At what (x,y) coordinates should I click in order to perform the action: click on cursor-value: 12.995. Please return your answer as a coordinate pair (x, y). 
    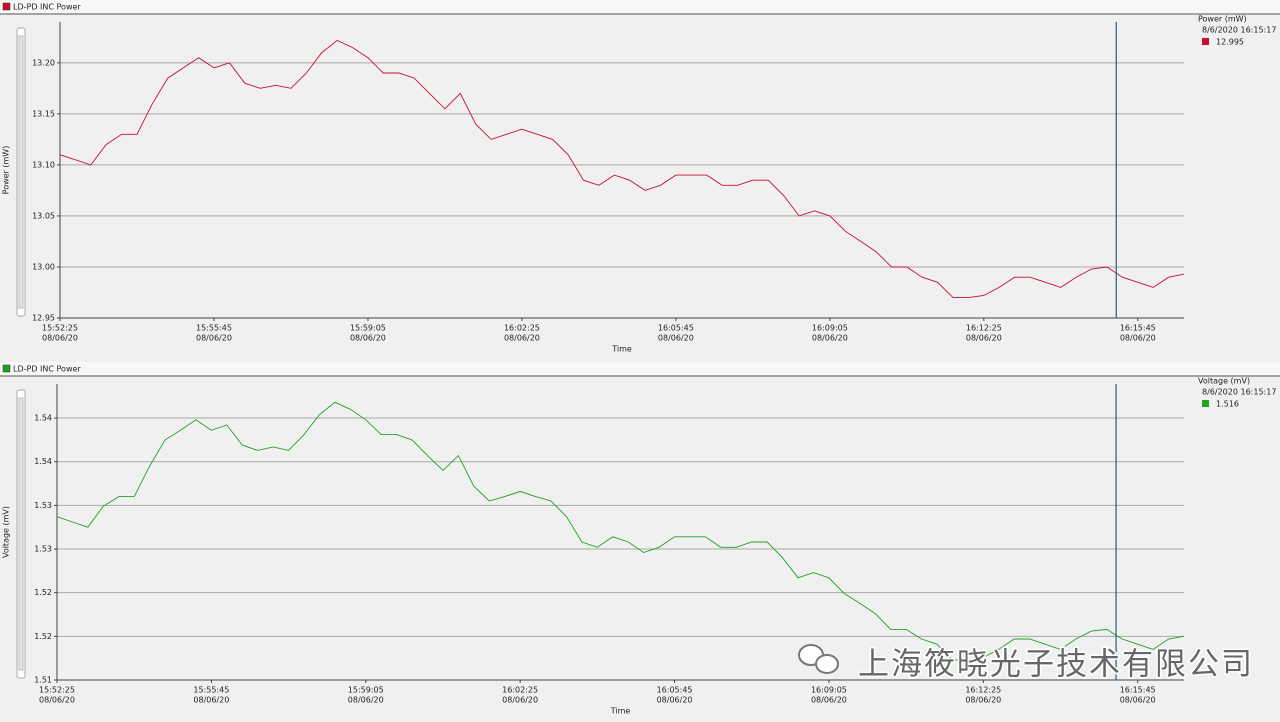
    Looking at the image, I should click on (1230, 42).